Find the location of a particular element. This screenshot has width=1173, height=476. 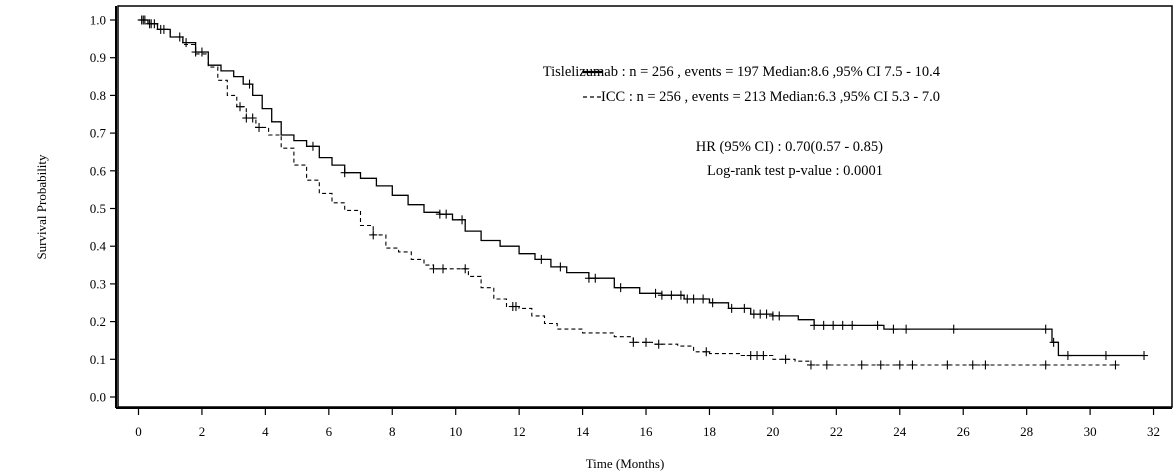

x-tick-label: 32 is located at coordinates (1153, 431).